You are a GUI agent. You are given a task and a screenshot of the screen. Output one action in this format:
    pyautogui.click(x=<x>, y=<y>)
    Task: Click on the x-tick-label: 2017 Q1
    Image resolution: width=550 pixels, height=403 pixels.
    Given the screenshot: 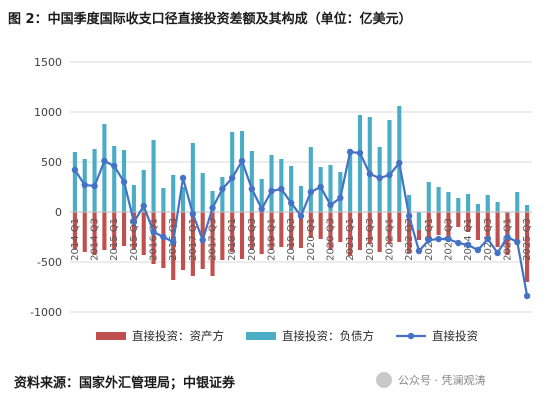 What is the action you would take?
    pyautogui.click(x=193, y=239)
    